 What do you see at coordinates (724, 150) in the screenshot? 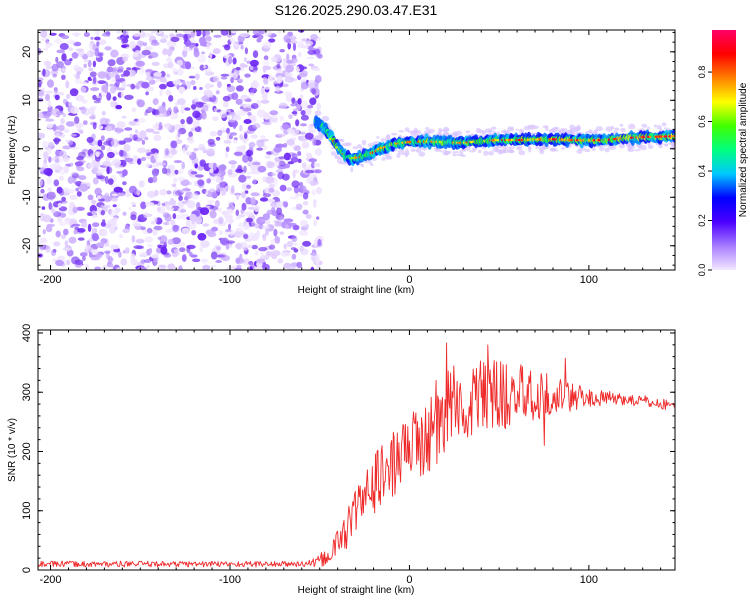
I see `colorbar-bar` at bounding box center [724, 150].